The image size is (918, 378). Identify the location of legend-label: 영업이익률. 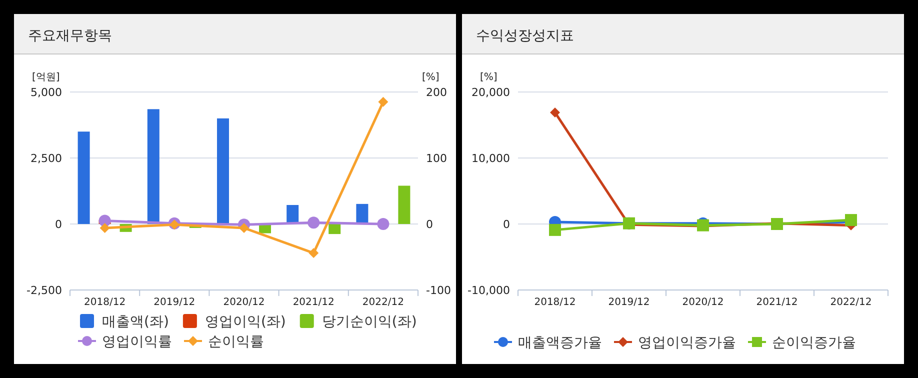
(137, 342).